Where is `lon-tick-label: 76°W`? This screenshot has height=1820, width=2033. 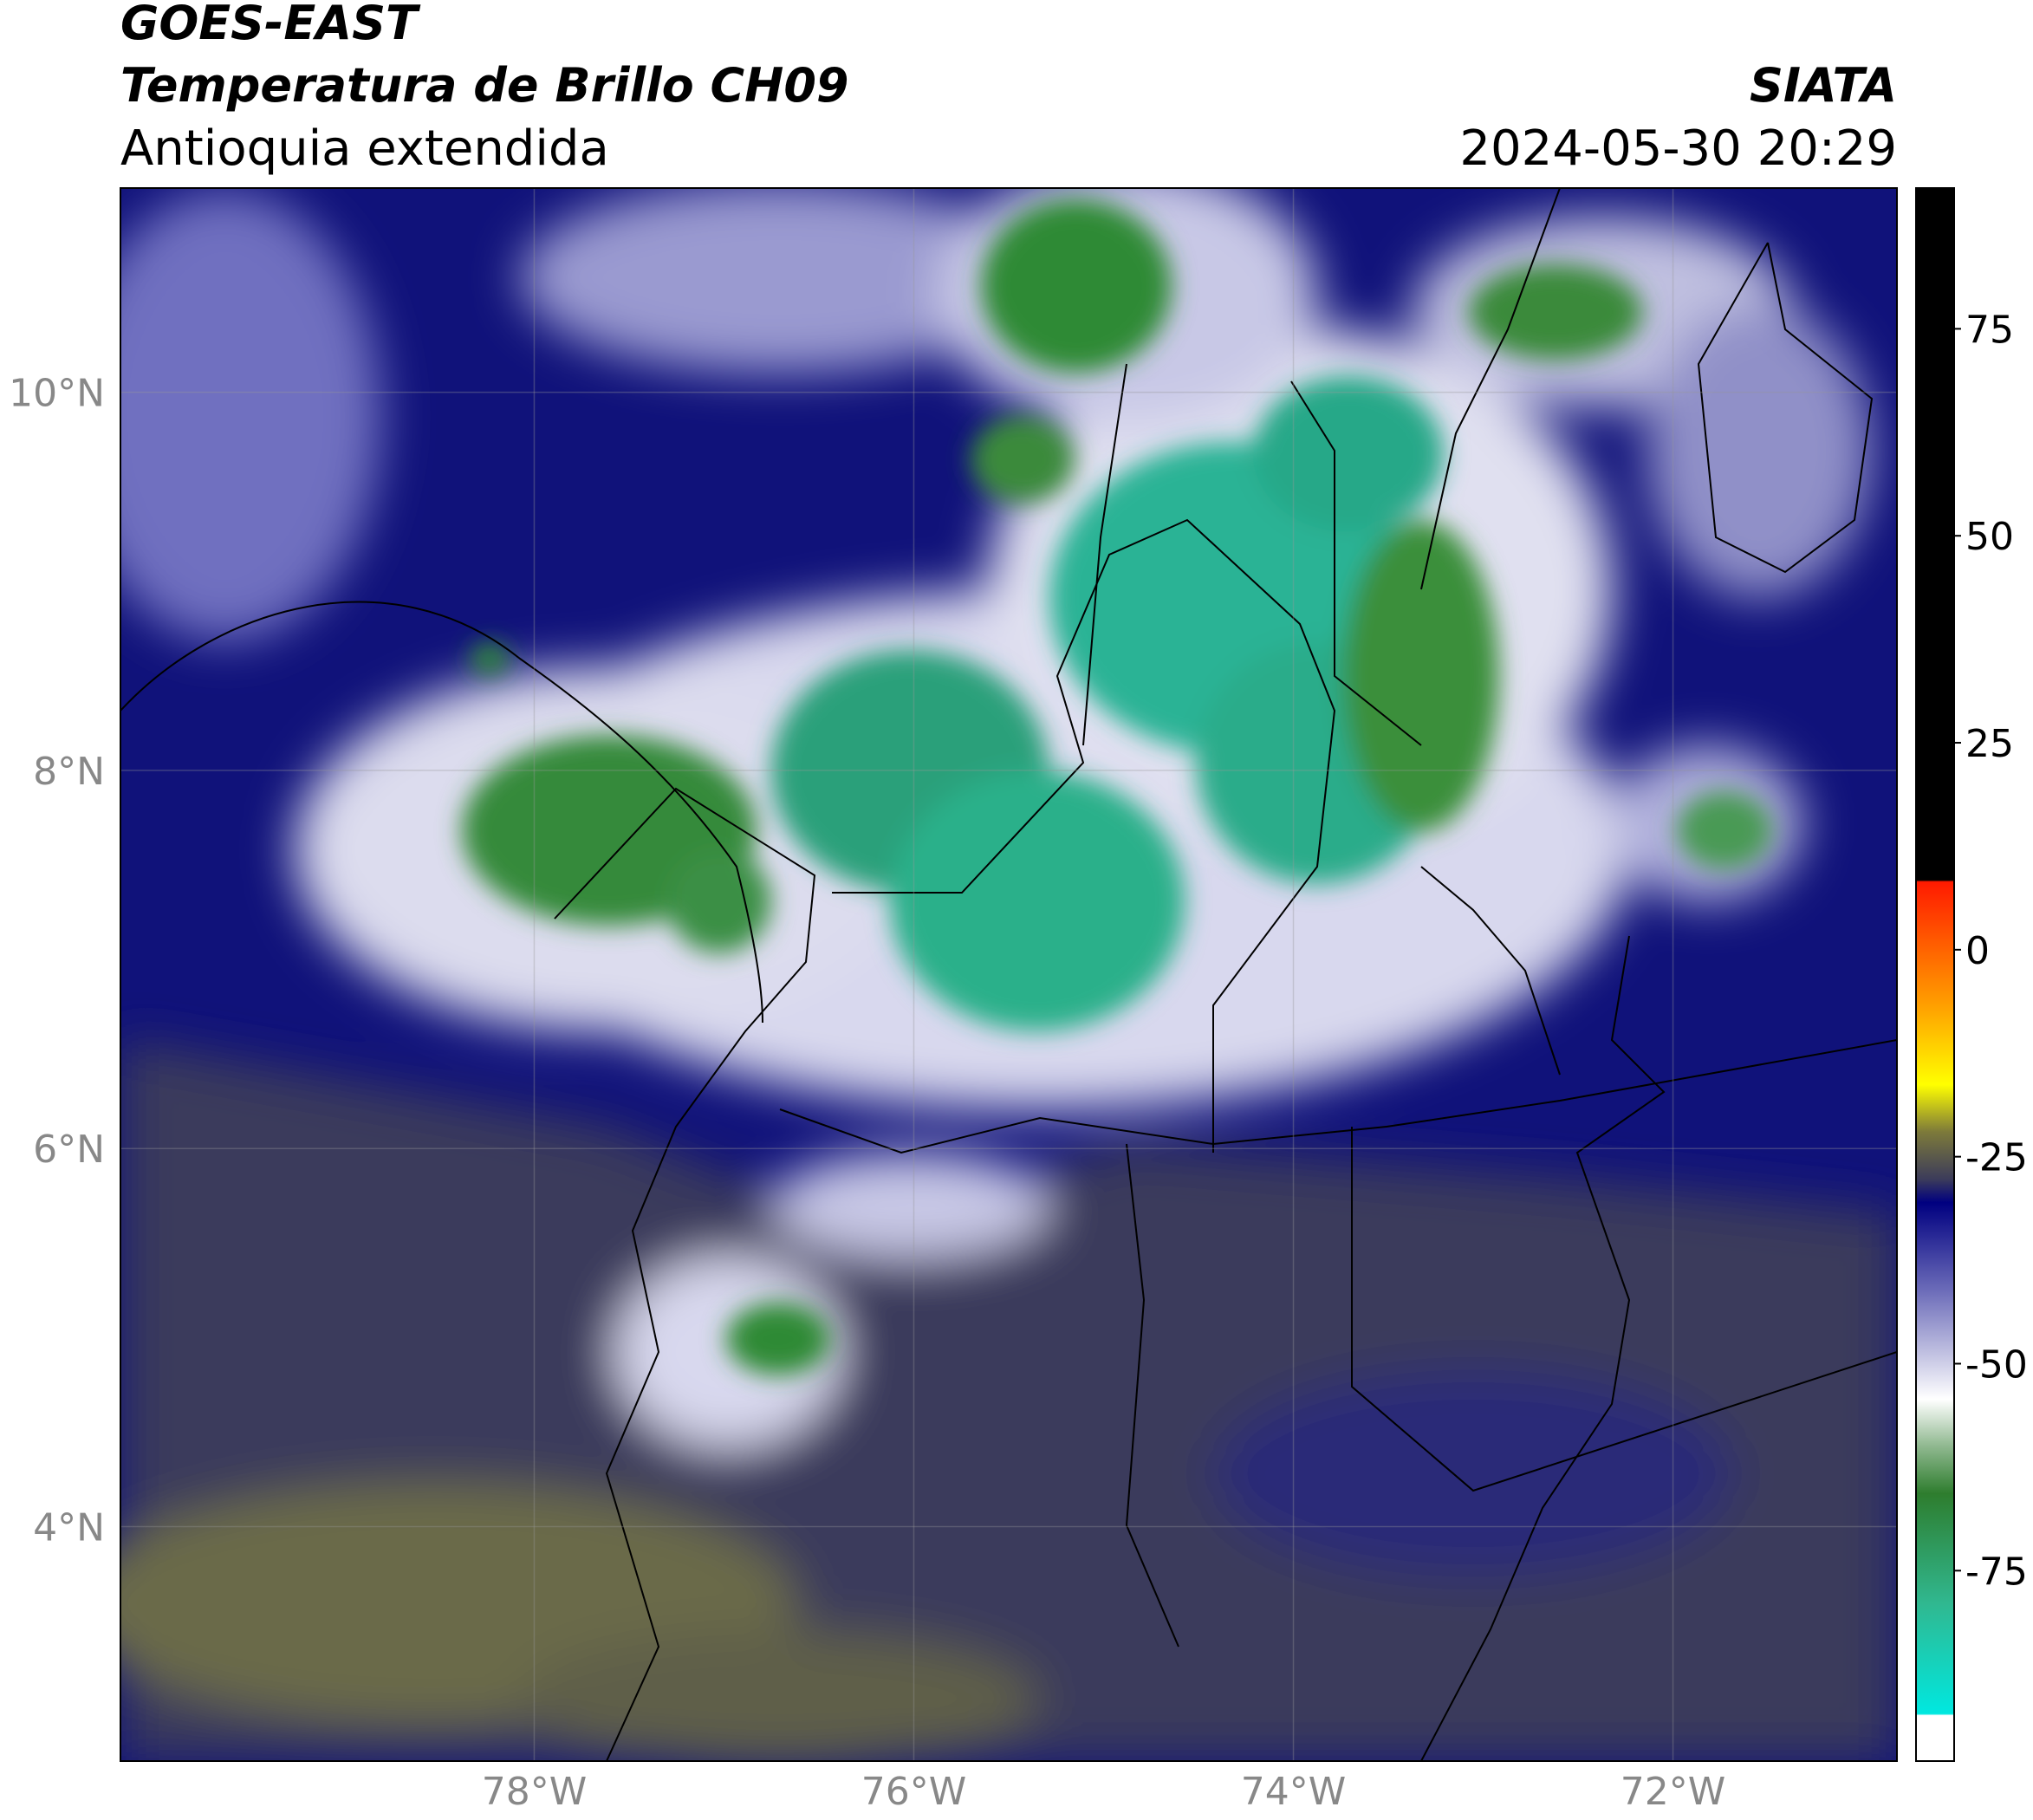 lon-tick-label: 76°W is located at coordinates (914, 1792).